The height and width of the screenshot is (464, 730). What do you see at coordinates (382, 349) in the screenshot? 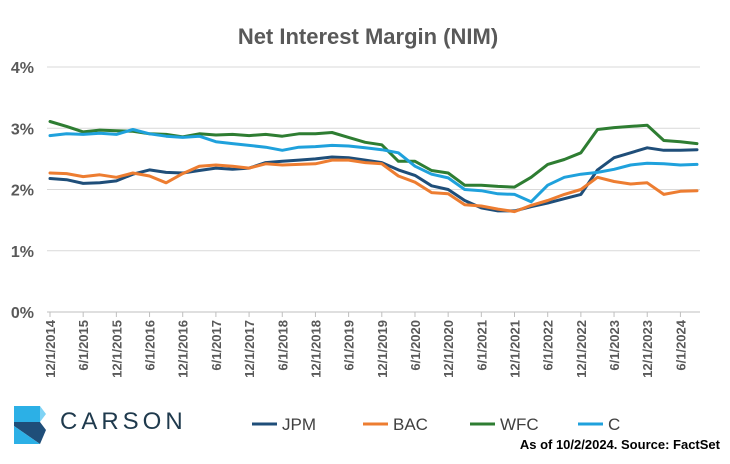
I see `x-tick-label: 12/1/2019` at bounding box center [382, 349].